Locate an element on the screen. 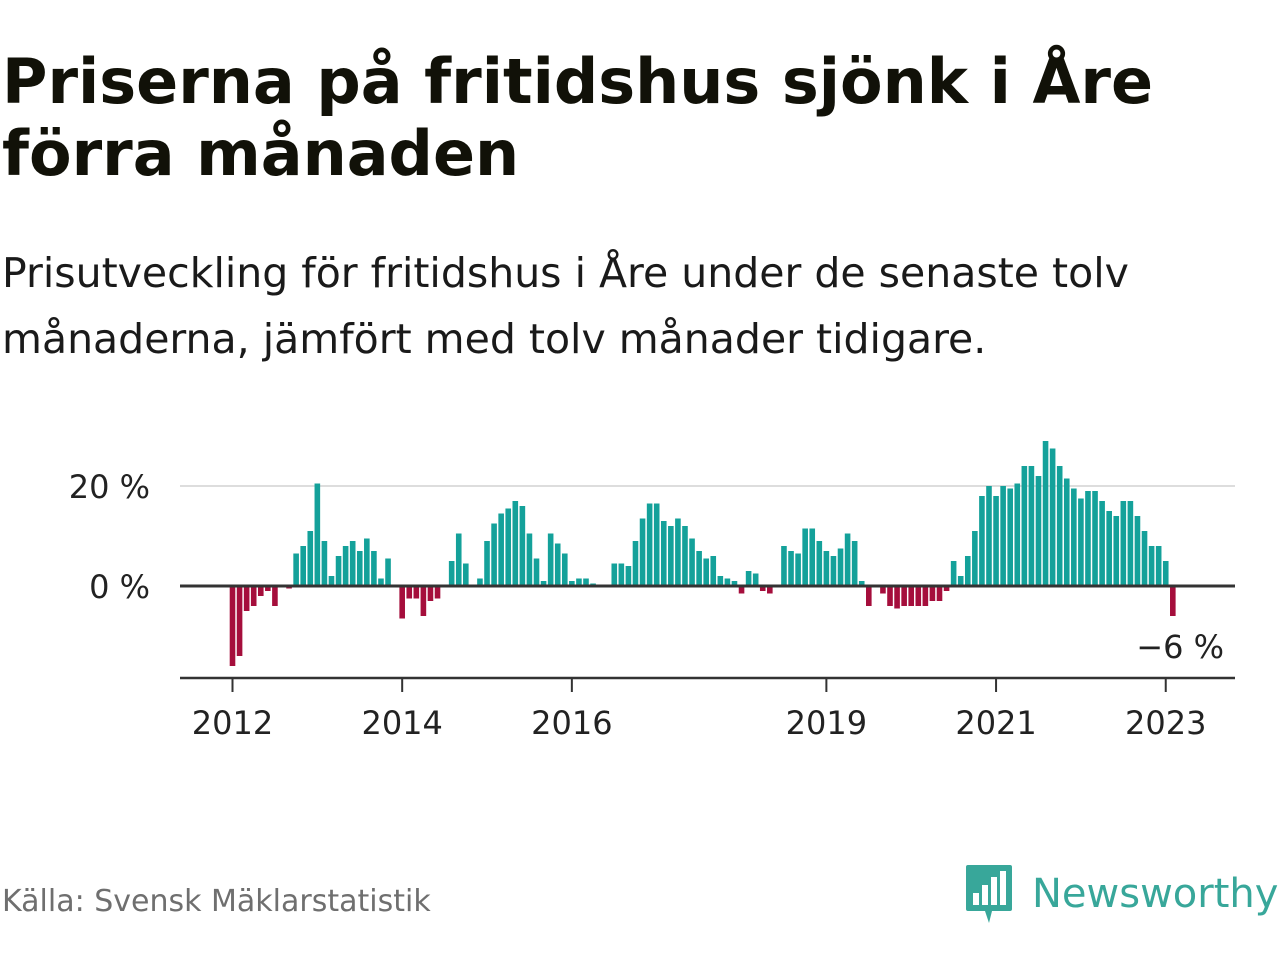 Image resolution: width=1280 pixels, height=960 pixels. axes is located at coordinates (707, 638).